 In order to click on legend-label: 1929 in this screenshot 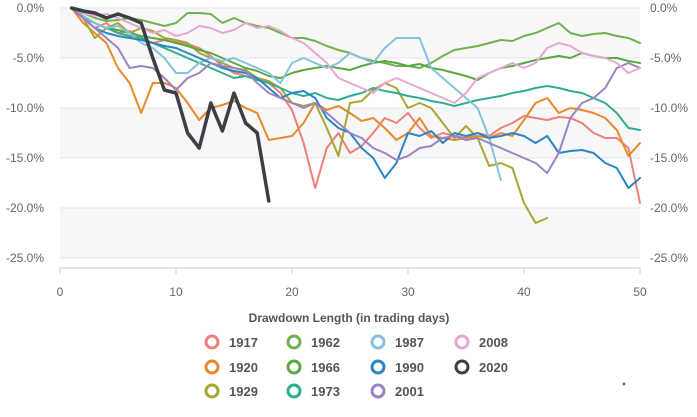, I will do `click(243, 391)`.